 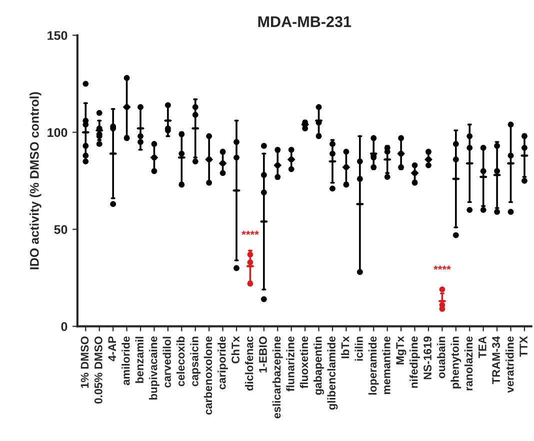 What do you see at coordinates (456, 362) in the screenshot?
I see `x-tick-label: phenytoin` at bounding box center [456, 362].